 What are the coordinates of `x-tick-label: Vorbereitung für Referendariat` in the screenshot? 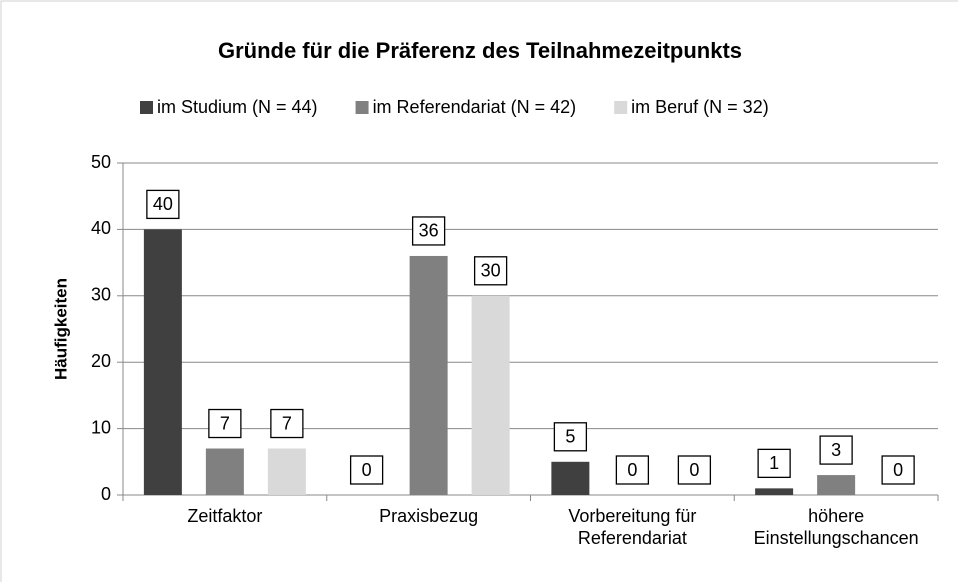 It's located at (632, 527).